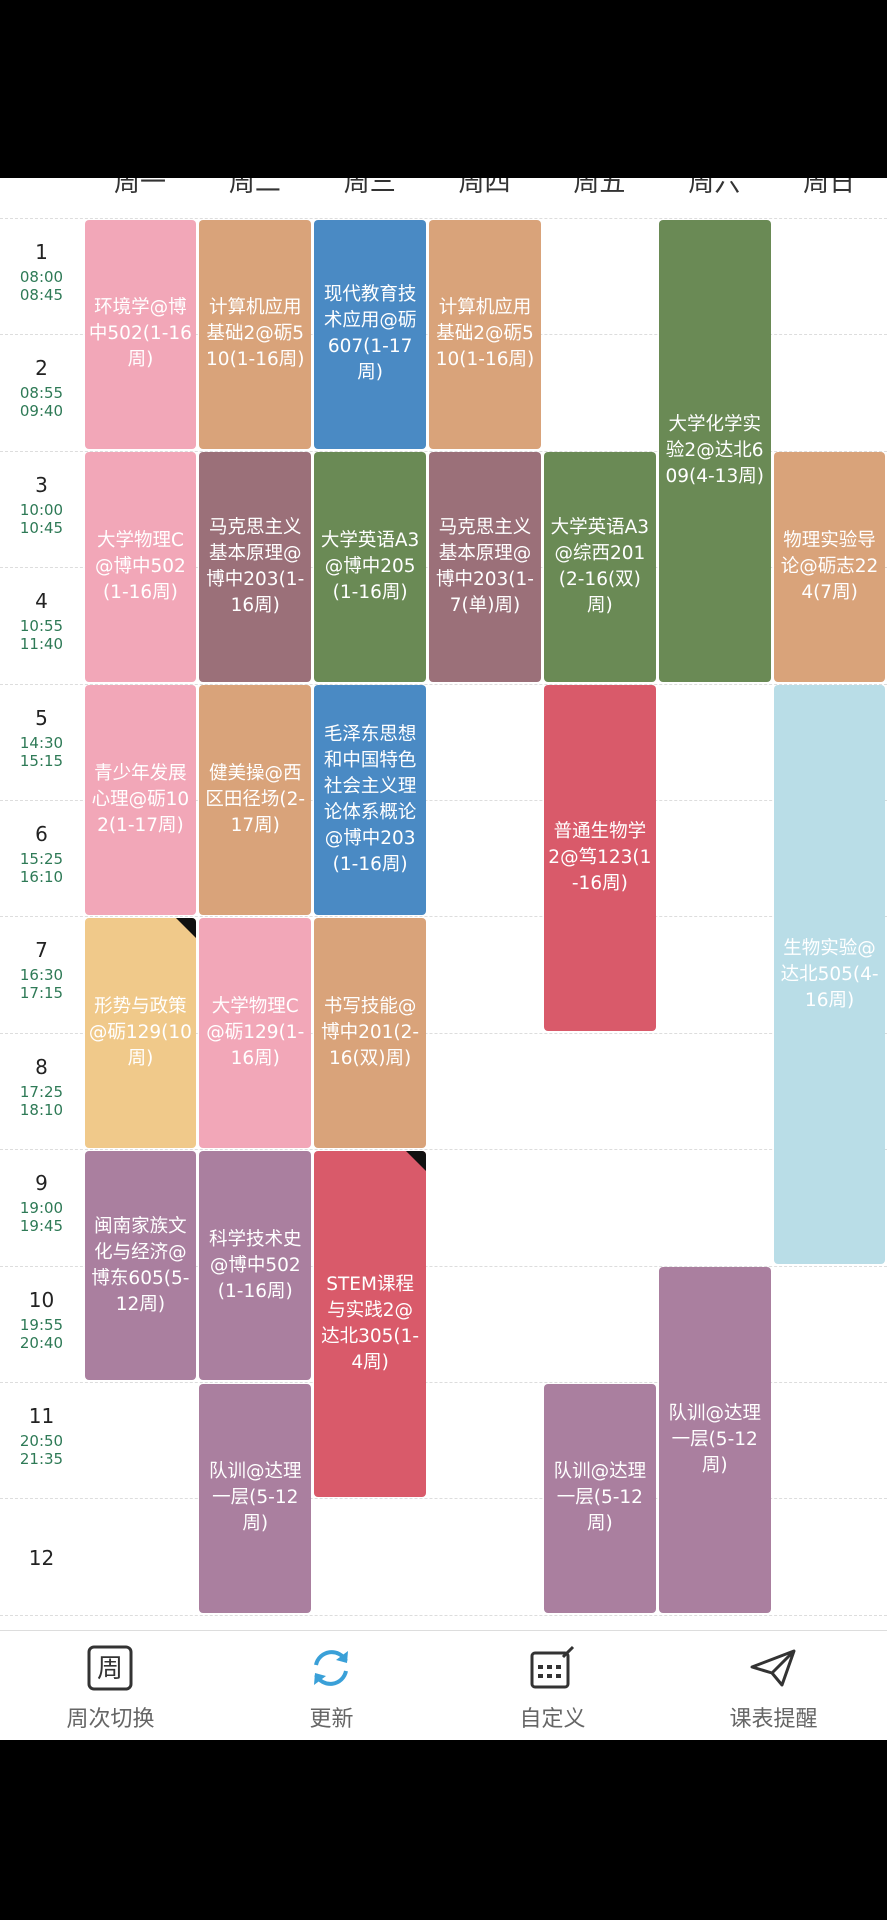 The width and height of the screenshot is (887, 1920). What do you see at coordinates (41, 252) in the screenshot?
I see `period-number: 1` at bounding box center [41, 252].